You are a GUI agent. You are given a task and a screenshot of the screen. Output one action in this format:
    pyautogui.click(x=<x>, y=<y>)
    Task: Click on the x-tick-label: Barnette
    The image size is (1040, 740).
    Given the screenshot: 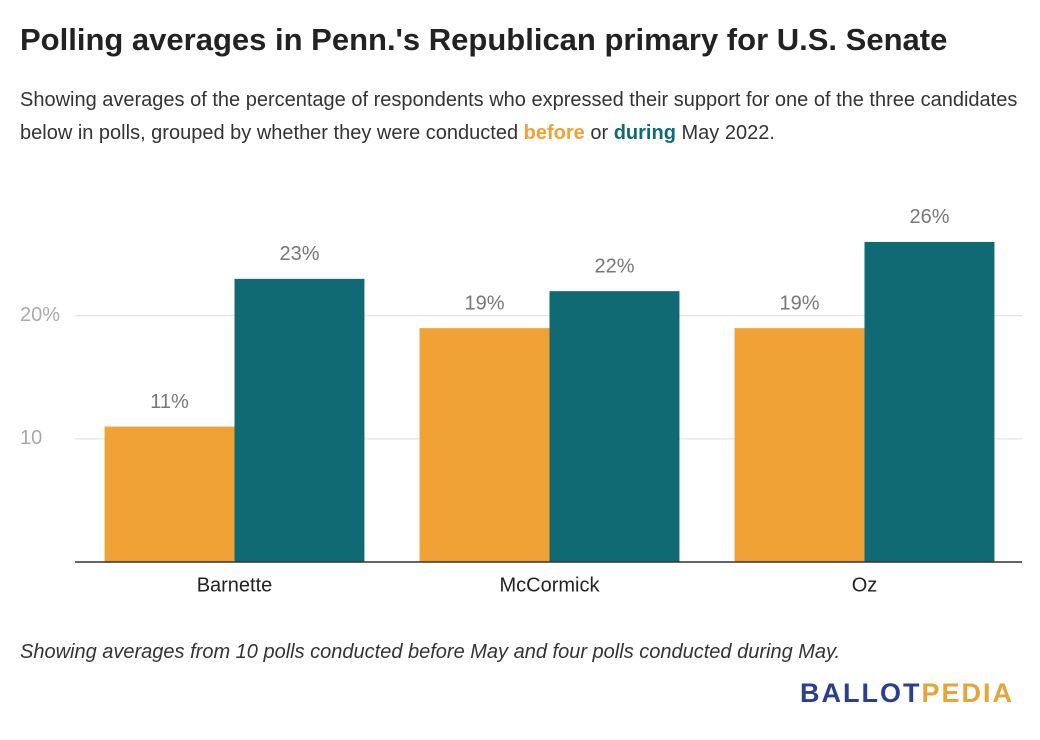 What is the action you would take?
    pyautogui.click(x=235, y=585)
    